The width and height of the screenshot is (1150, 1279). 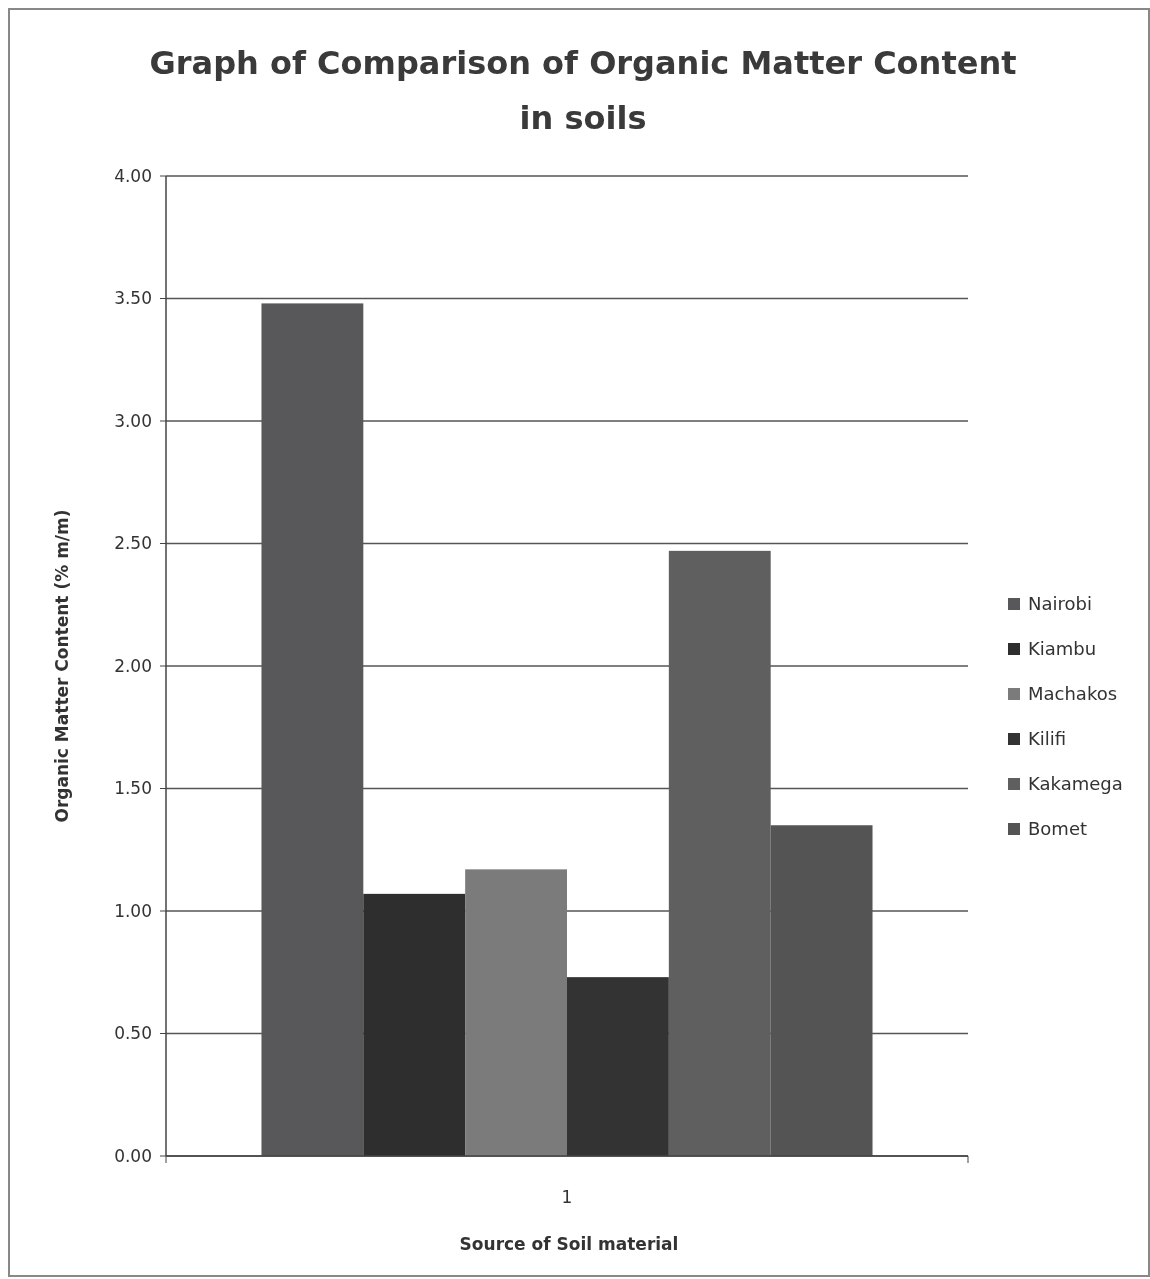 I want to click on y-tick-label: 4.00, so click(x=133, y=175).